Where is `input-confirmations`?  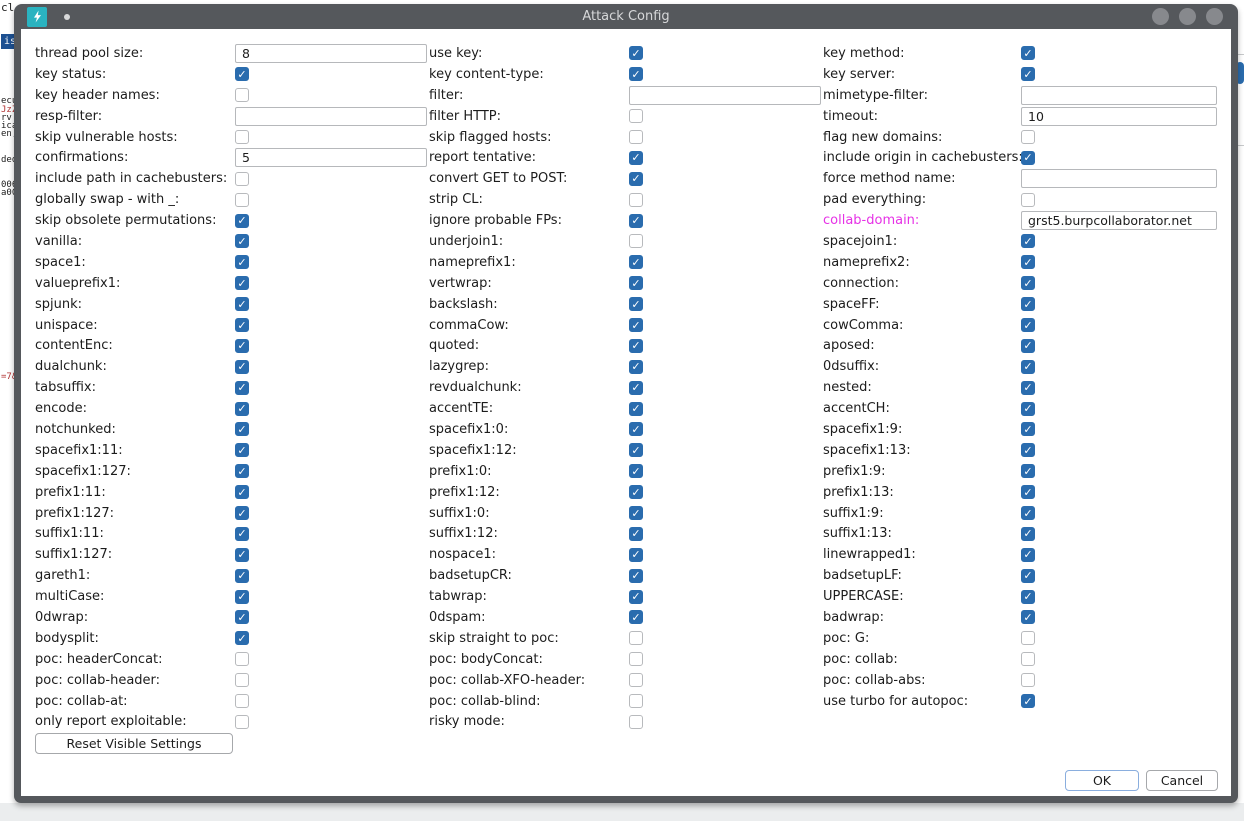
input-confirmations is located at coordinates (331, 158).